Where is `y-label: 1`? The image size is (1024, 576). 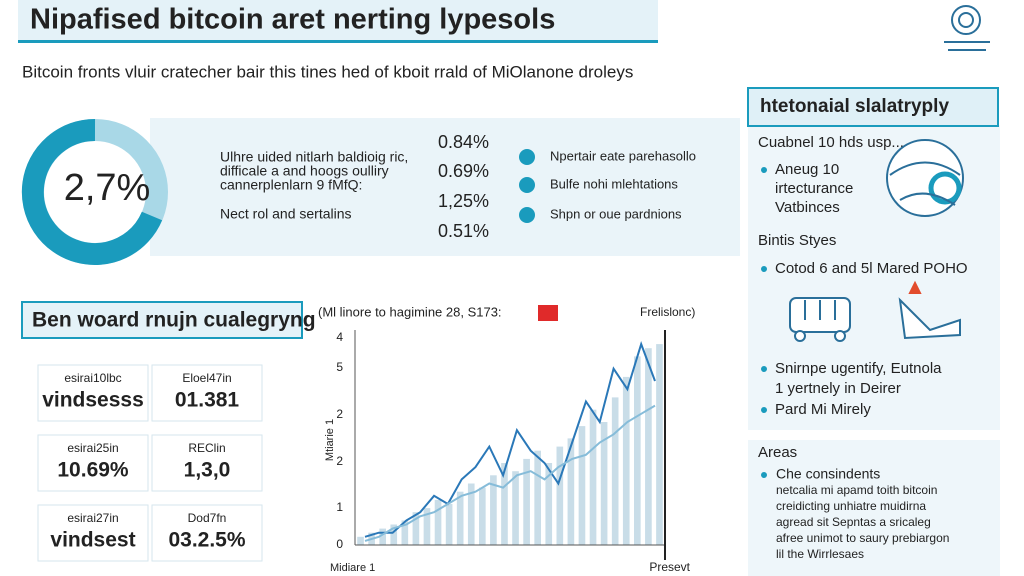
y-label: 1 is located at coordinates (339, 507).